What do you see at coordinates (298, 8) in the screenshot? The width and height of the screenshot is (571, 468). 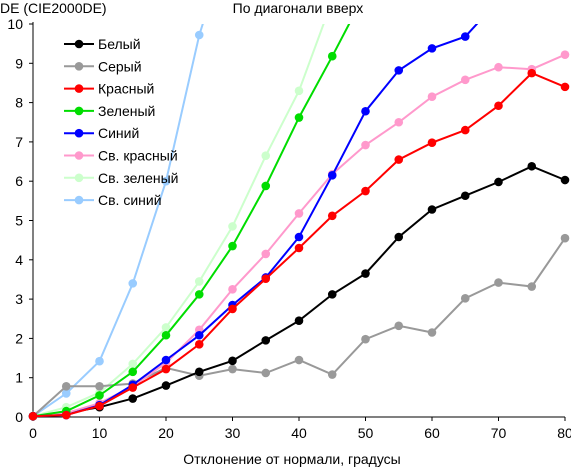 I see `chart-title: По диагонали вверх` at bounding box center [298, 8].